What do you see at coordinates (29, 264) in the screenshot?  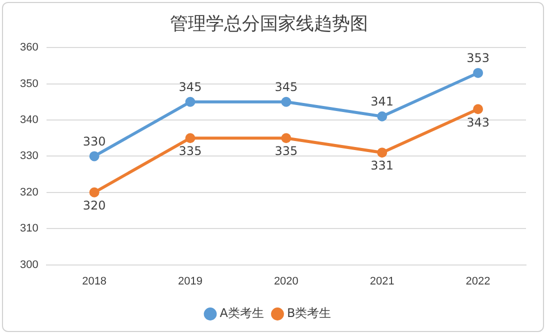 I see `y-tick-label: 300` at bounding box center [29, 264].